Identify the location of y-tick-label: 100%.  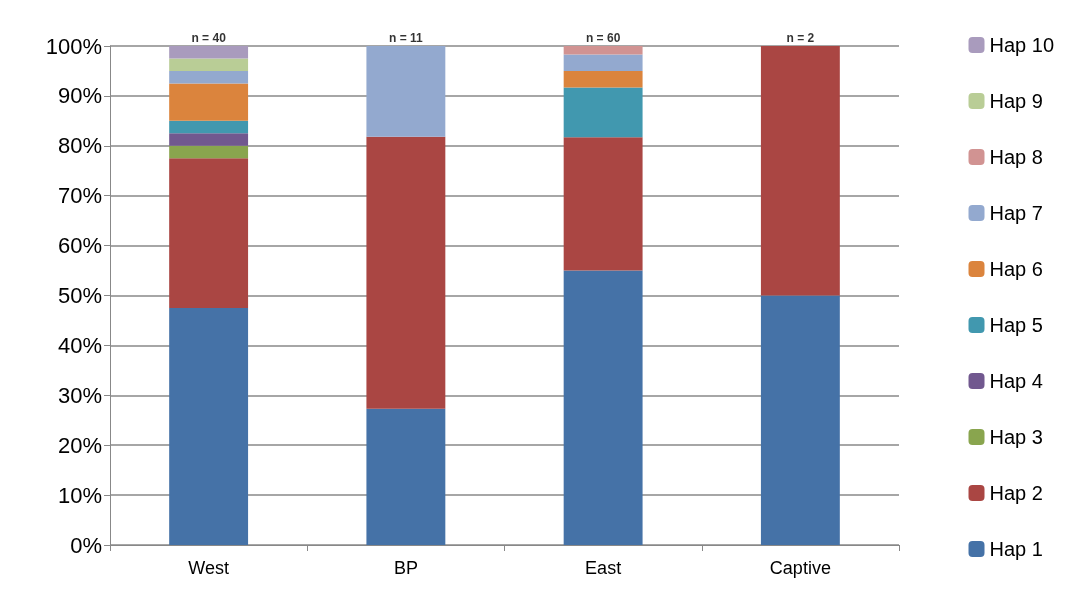
(73, 46).